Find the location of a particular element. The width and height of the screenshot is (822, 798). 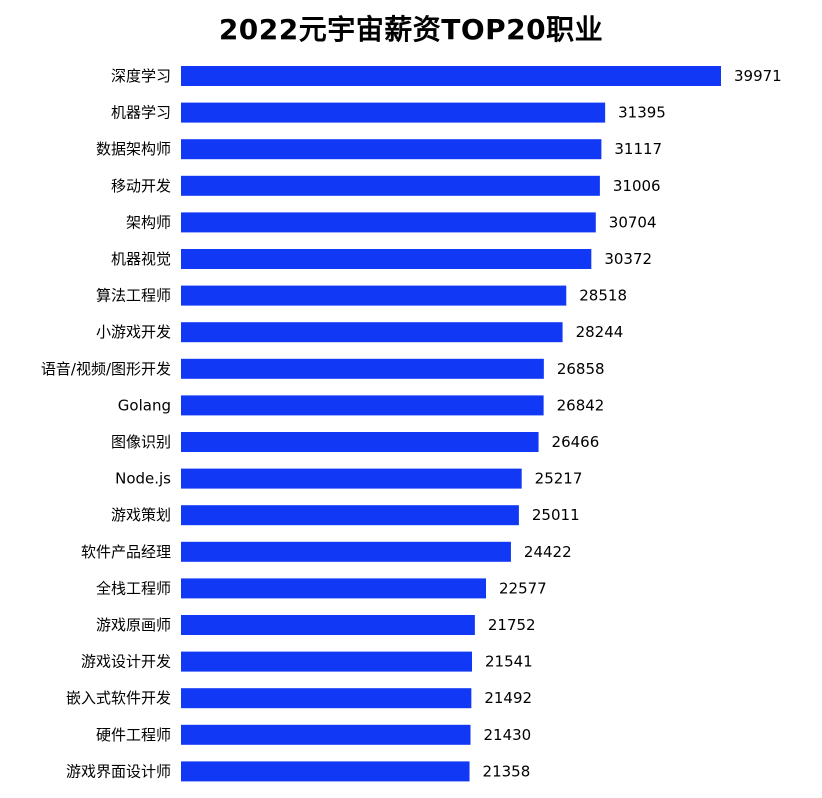

value-label: 25217 is located at coordinates (559, 479).